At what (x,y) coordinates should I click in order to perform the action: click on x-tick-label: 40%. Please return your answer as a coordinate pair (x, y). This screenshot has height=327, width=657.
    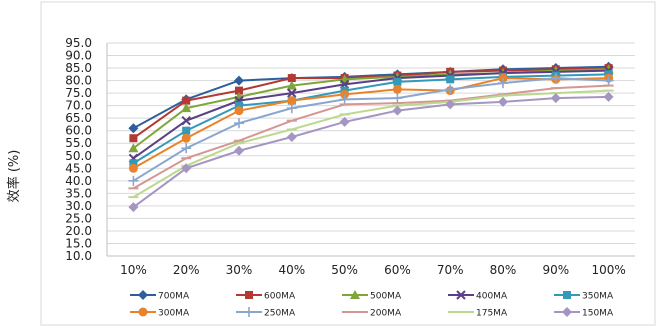
    Looking at the image, I should click on (291, 270).